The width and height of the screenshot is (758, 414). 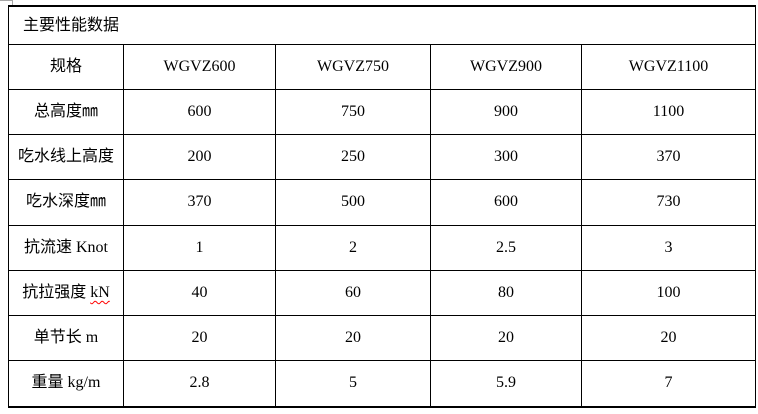 I want to click on value-cell: 1100, so click(x=668, y=112).